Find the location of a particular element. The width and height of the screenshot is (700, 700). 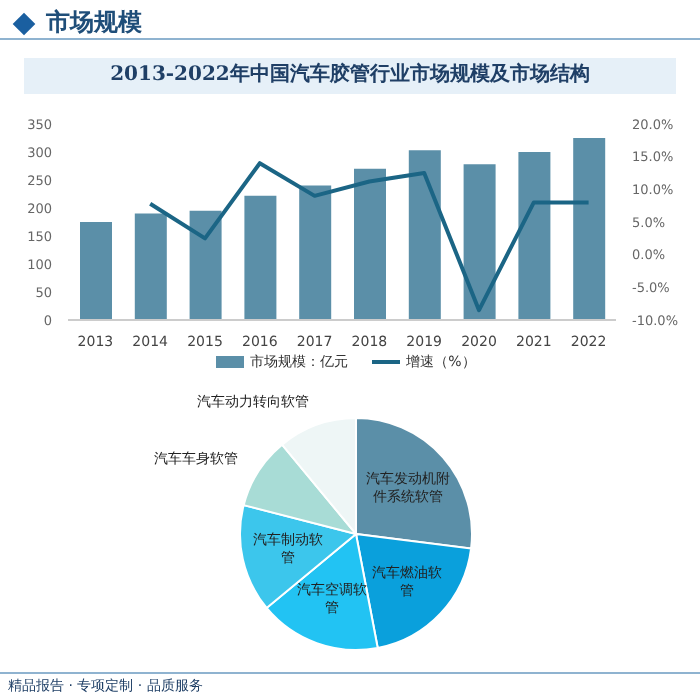

line-series is located at coordinates (369, 237).